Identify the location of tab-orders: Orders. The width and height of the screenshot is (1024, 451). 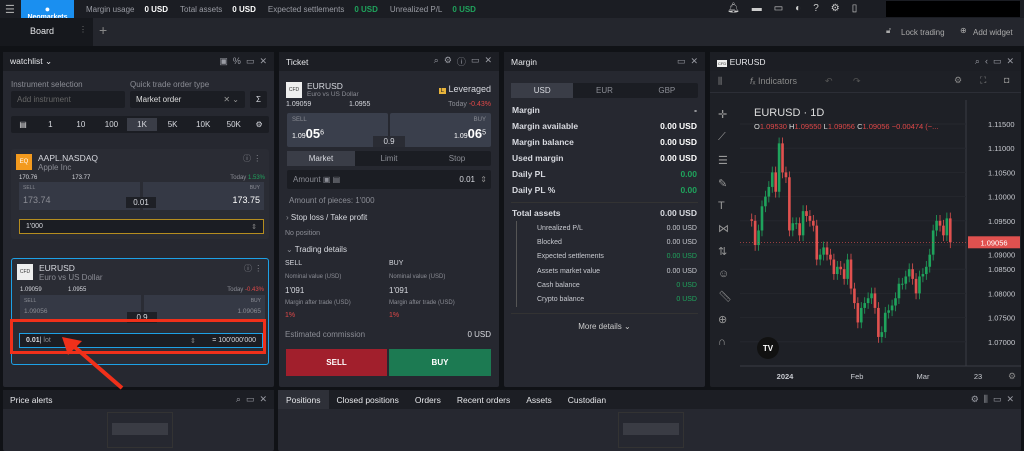
(427, 399).